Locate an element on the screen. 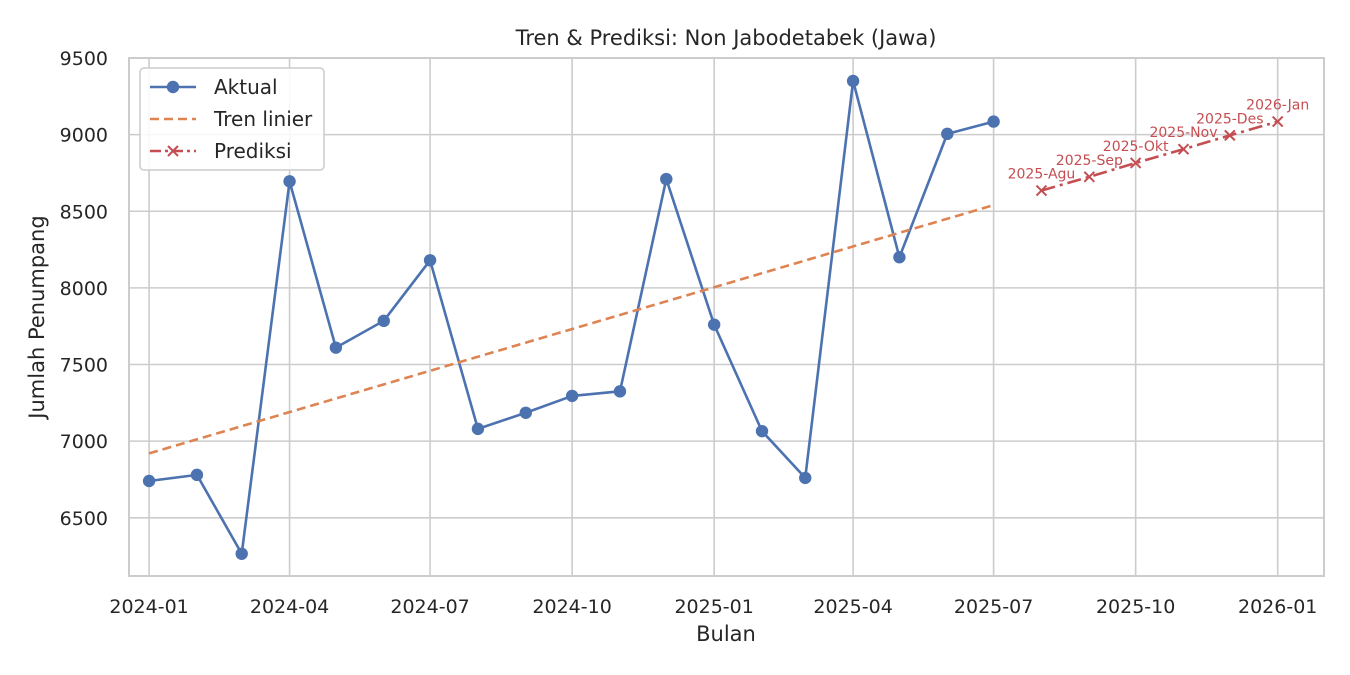 Image resolution: width=1350 pixels, height=675 pixels. y-tick-label: 8000 is located at coordinates (84, 289).